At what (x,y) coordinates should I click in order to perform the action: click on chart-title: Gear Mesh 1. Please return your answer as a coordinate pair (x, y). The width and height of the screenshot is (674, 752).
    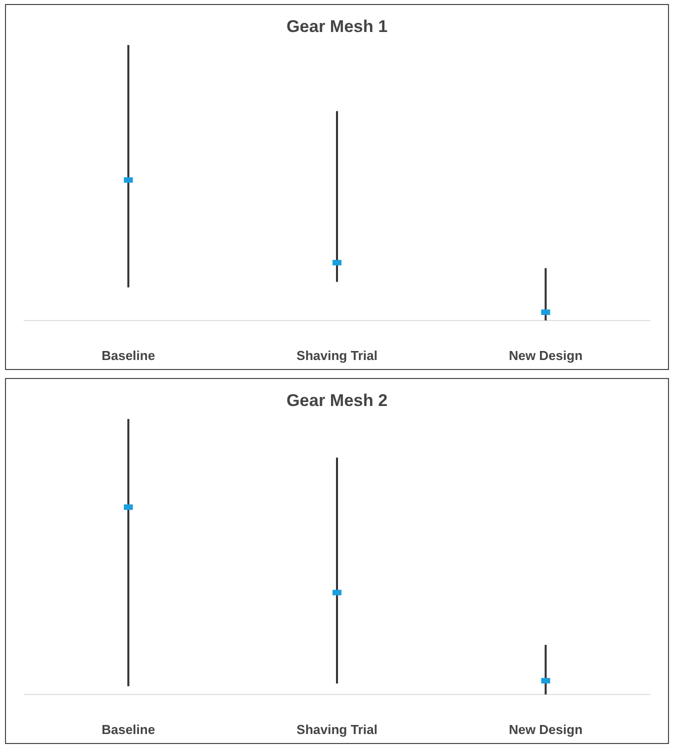
    Looking at the image, I should click on (337, 26).